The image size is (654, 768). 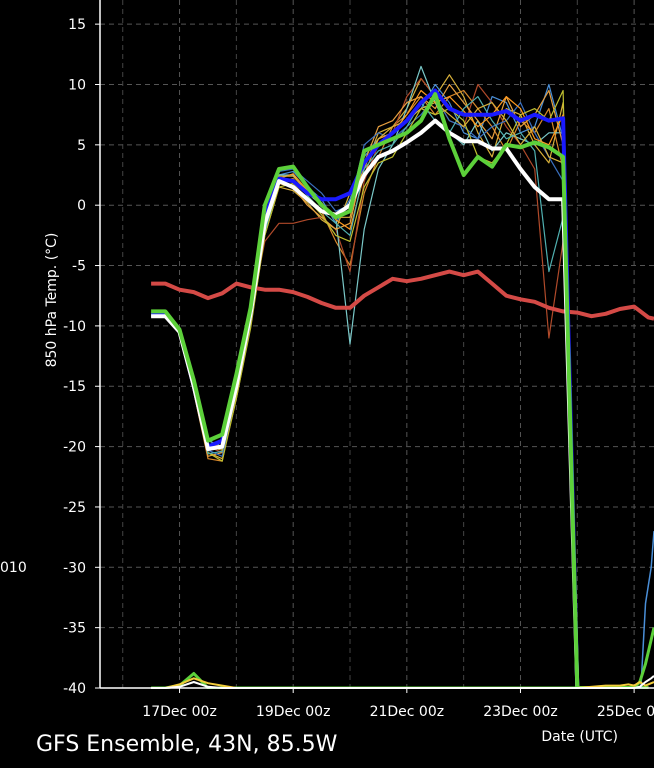 I want to click on y-tick-label: 5, so click(x=81, y=146).